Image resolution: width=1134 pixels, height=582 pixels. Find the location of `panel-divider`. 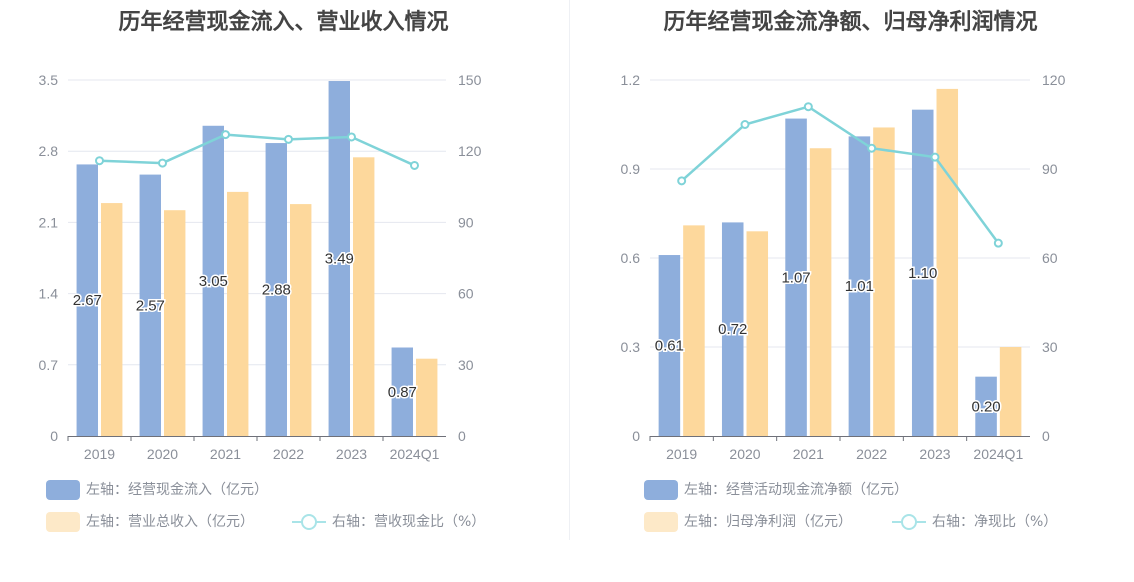

panel-divider is located at coordinates (569, 270).